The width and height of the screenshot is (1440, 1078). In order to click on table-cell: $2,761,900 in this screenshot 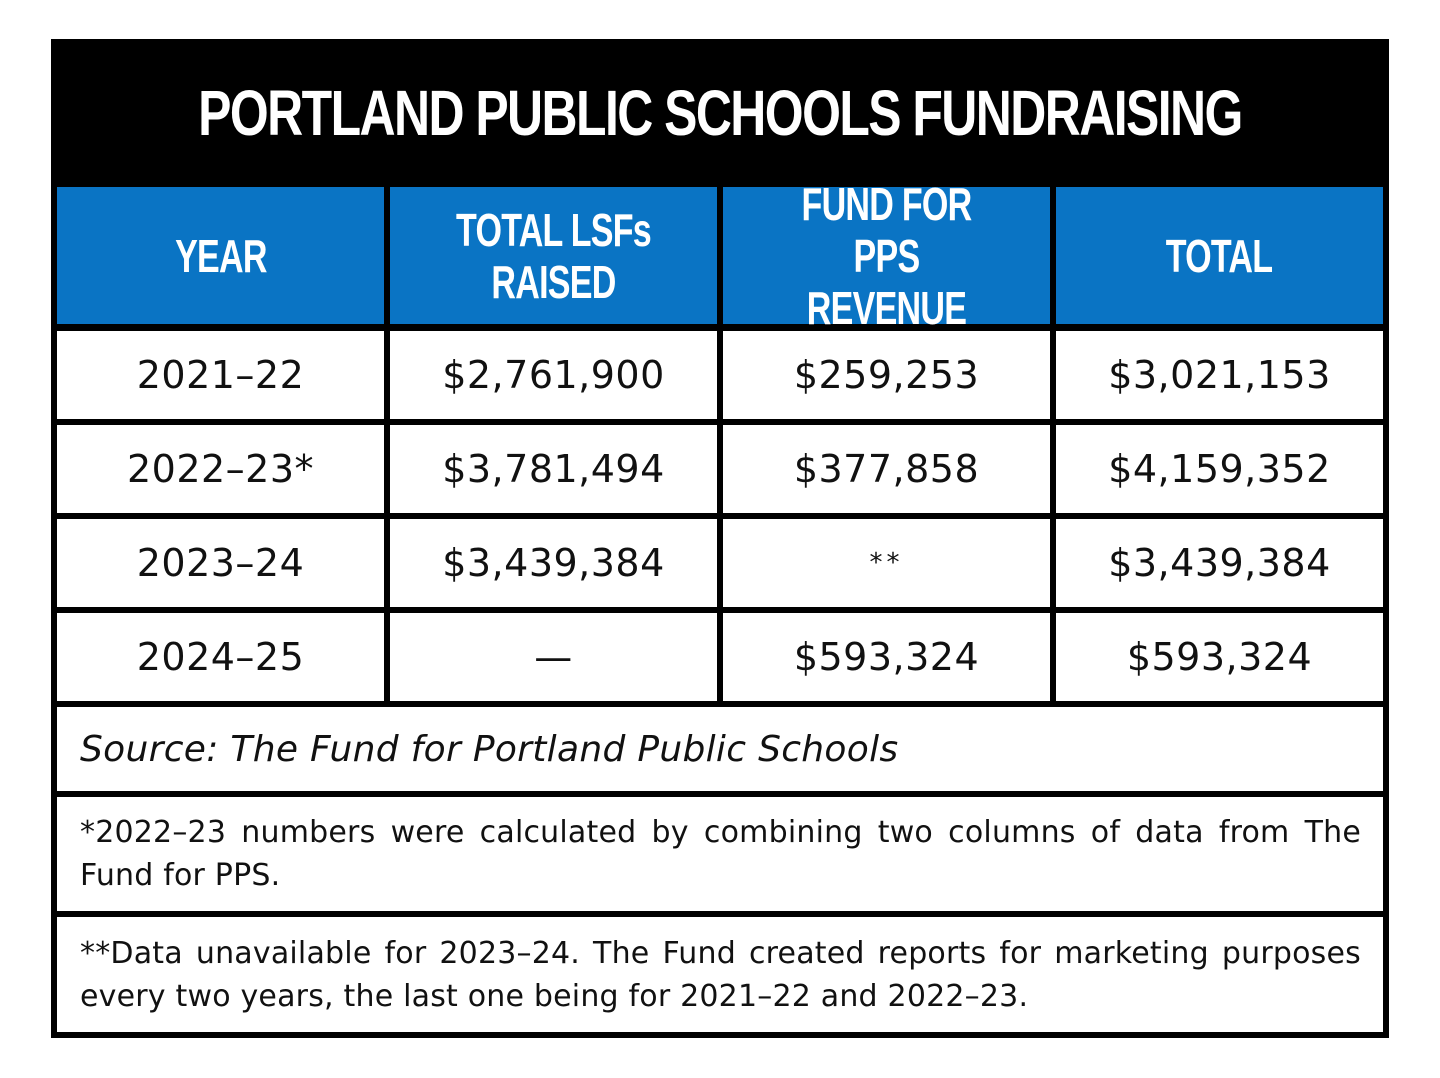, I will do `click(553, 375)`.